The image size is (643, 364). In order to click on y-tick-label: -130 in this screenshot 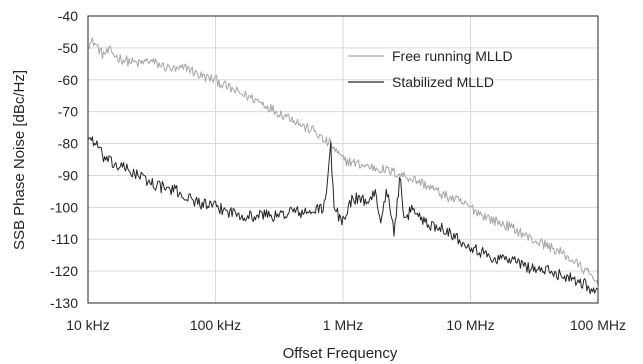, I will do `click(64, 303)`.